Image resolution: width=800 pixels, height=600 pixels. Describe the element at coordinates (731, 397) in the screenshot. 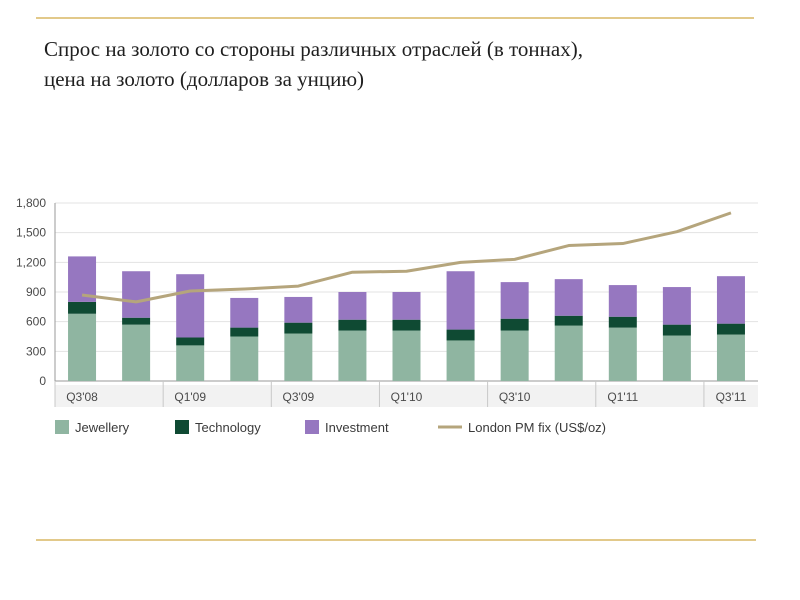

I see `x-tick-label: Q3'11` at that location.